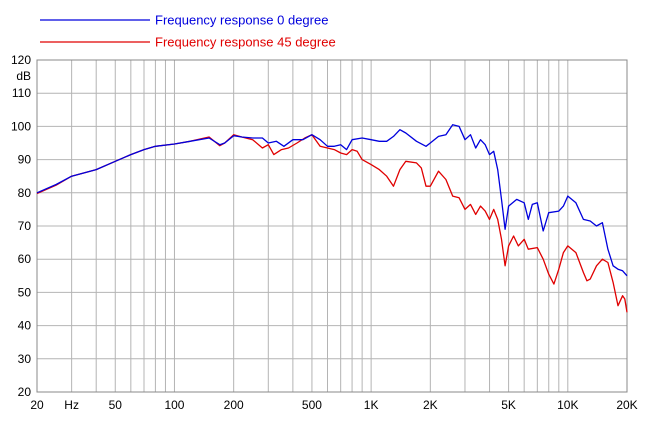 The image size is (650, 425). Describe the element at coordinates (234, 405) in the screenshot. I see `x-tick-label: 200` at that location.